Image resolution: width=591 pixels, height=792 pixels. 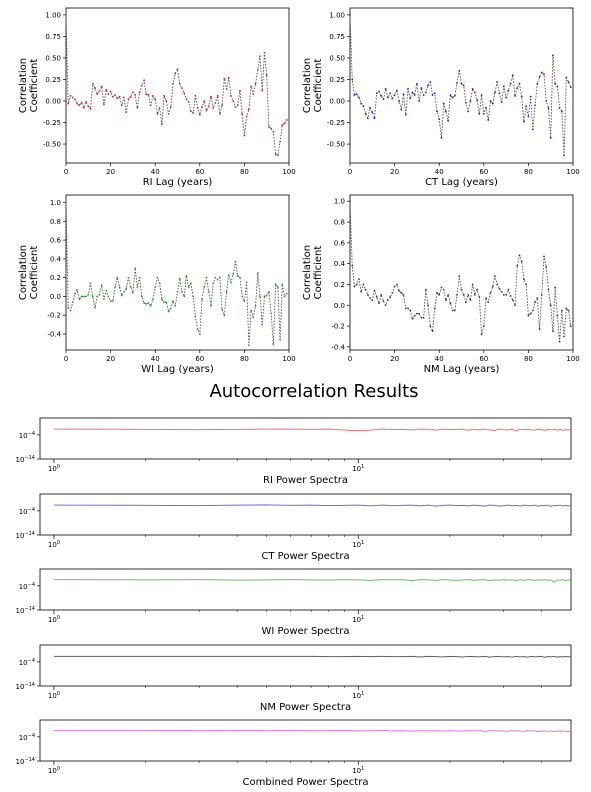 What do you see at coordinates (110, 359) in the screenshot?
I see `ac2-xtick-label: 20` at bounding box center [110, 359].